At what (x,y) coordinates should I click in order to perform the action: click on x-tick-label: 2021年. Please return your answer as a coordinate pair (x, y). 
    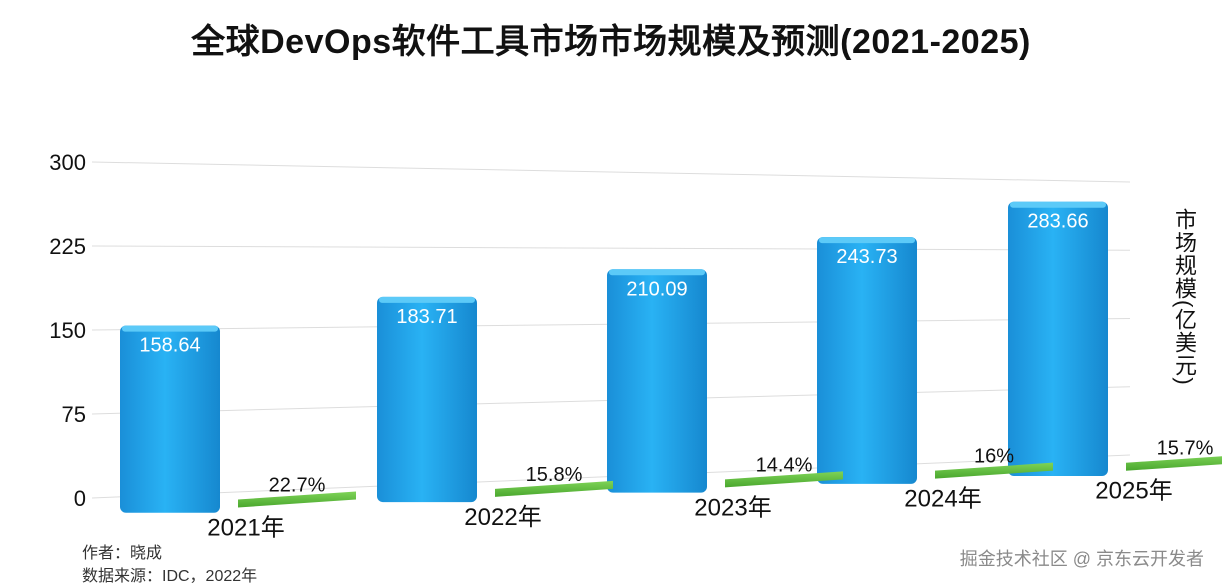
    Looking at the image, I should click on (245, 528).